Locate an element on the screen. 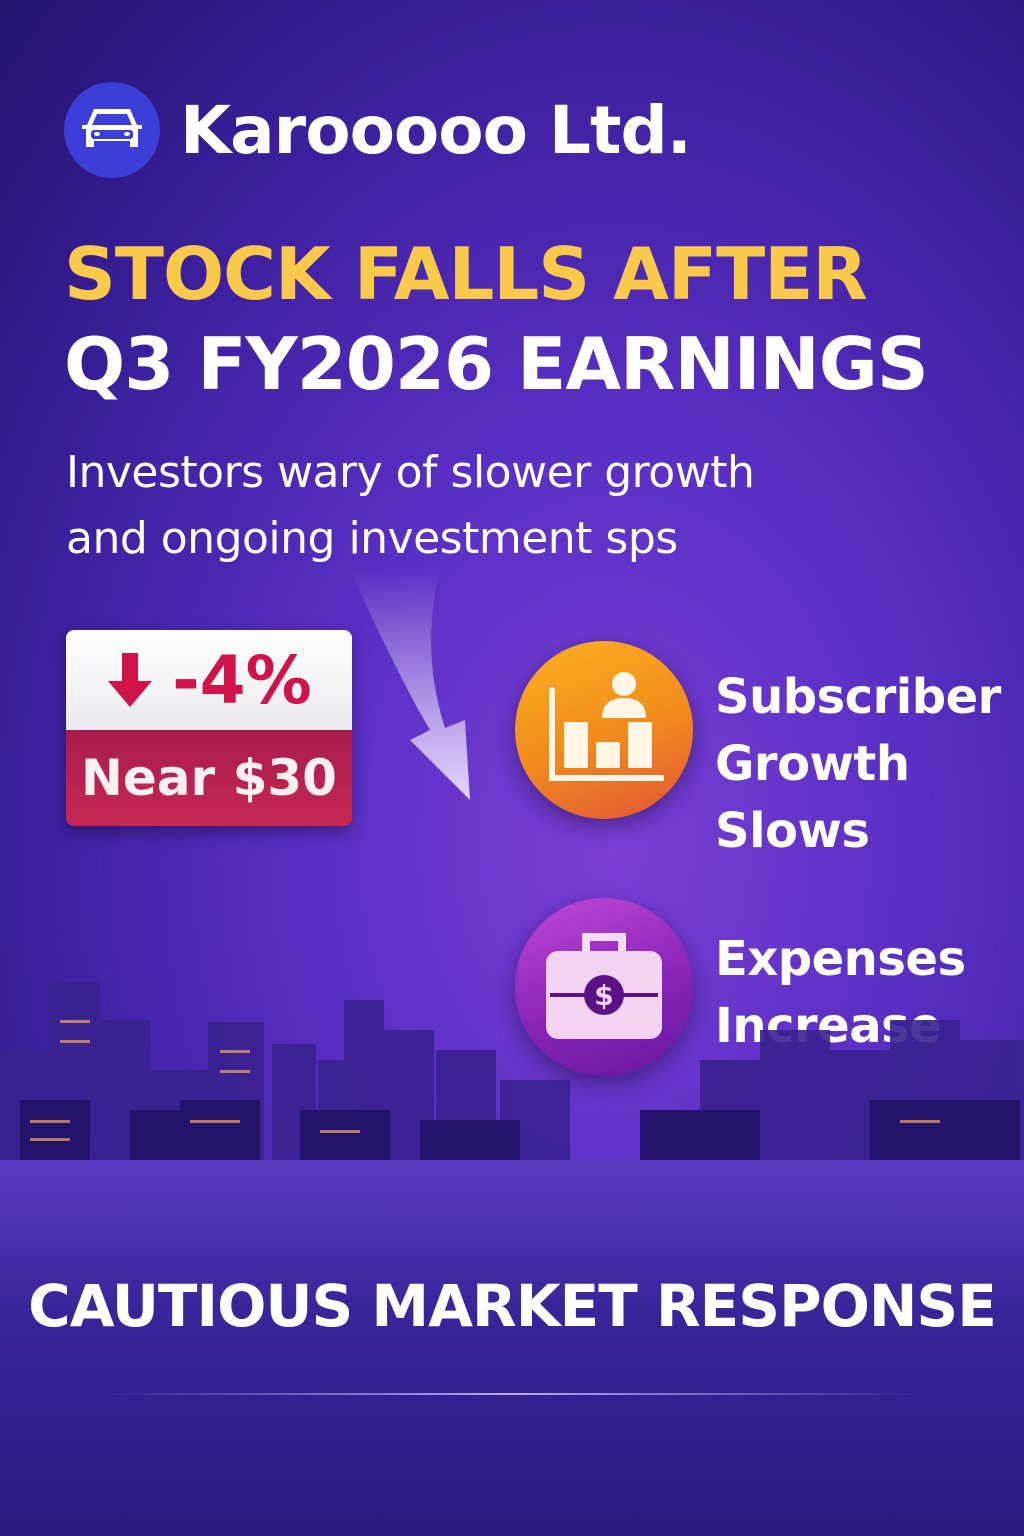  expenses-icon-circle: $ is located at coordinates (604, 987).